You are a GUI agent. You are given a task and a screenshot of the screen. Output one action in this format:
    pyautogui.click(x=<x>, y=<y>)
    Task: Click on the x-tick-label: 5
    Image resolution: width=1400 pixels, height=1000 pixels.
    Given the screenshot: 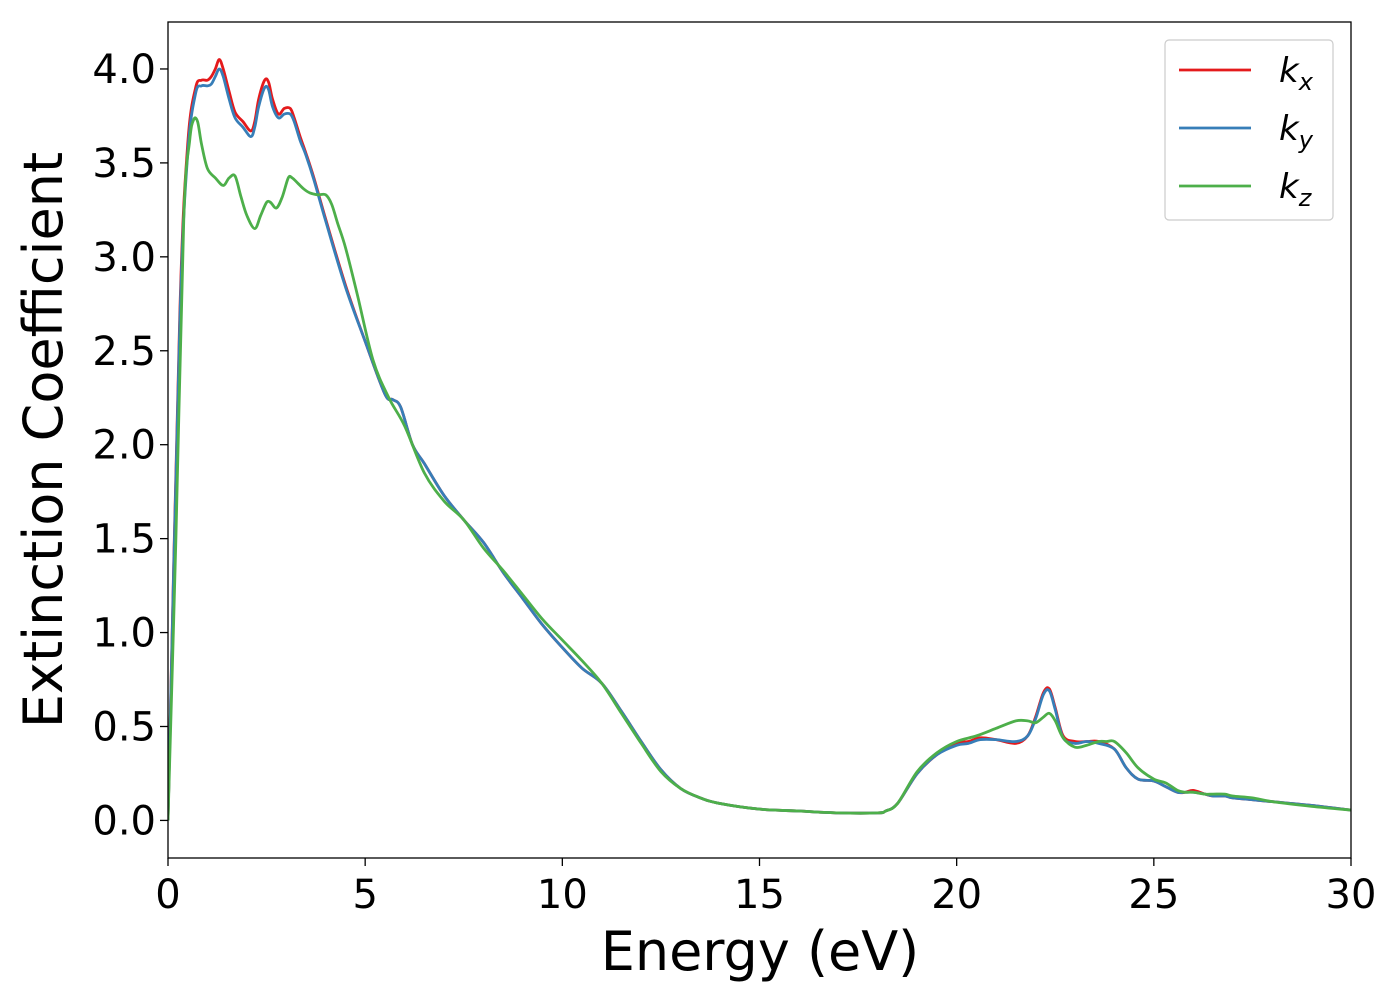 What is the action you would take?
    pyautogui.click(x=364, y=895)
    